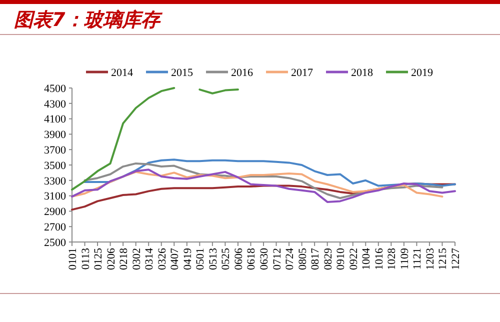 This screenshot has width=500, height=322. What do you see at coordinates (316, 259) in the screenshot?
I see `x-tick-label: 0817` at bounding box center [316, 259].